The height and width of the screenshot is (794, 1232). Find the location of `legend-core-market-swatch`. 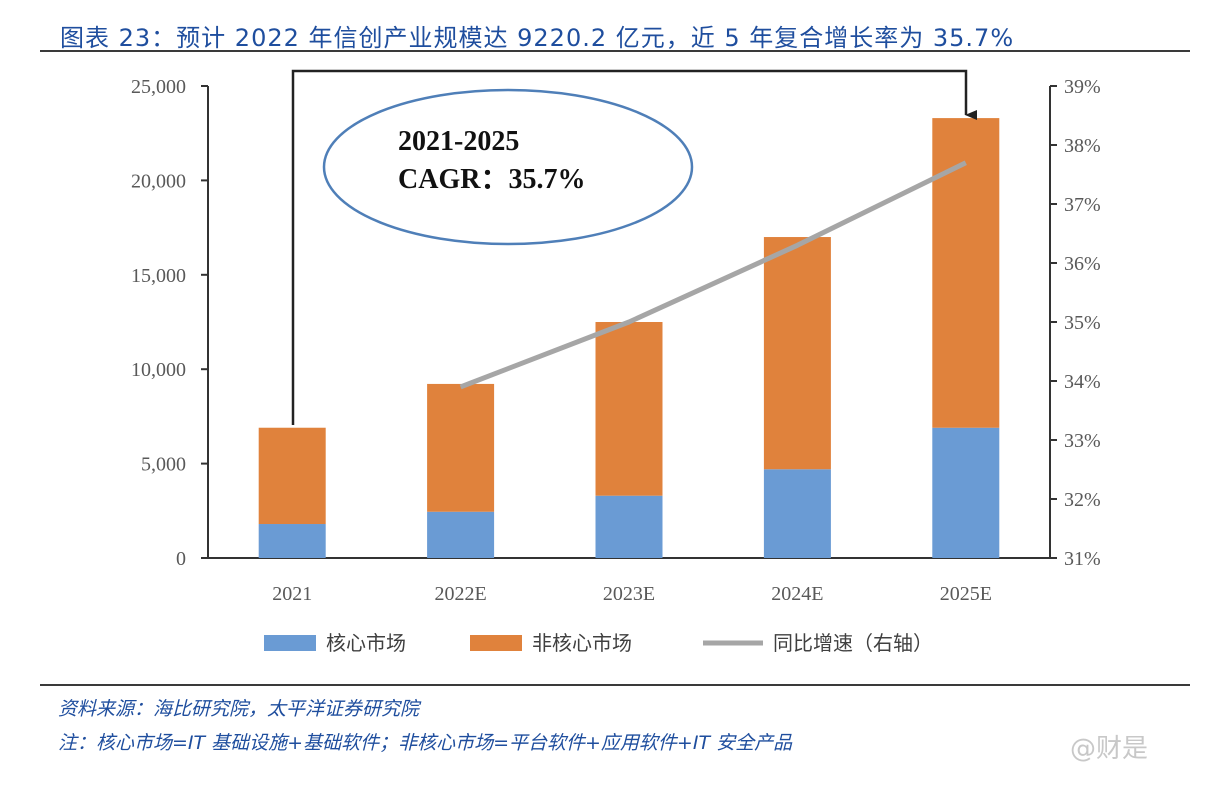

legend-core-market-swatch is located at coordinates (290, 643).